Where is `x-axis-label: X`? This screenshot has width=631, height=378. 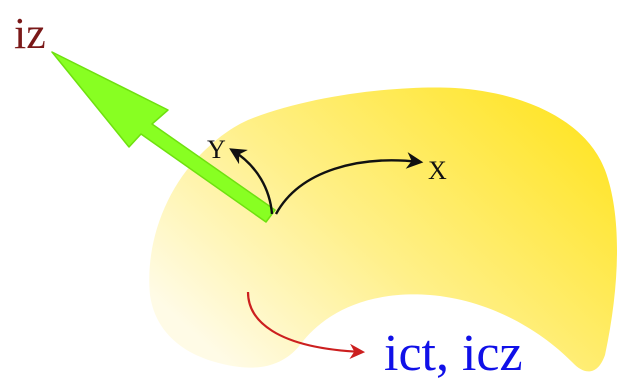
x-axis-label: X is located at coordinates (437, 170).